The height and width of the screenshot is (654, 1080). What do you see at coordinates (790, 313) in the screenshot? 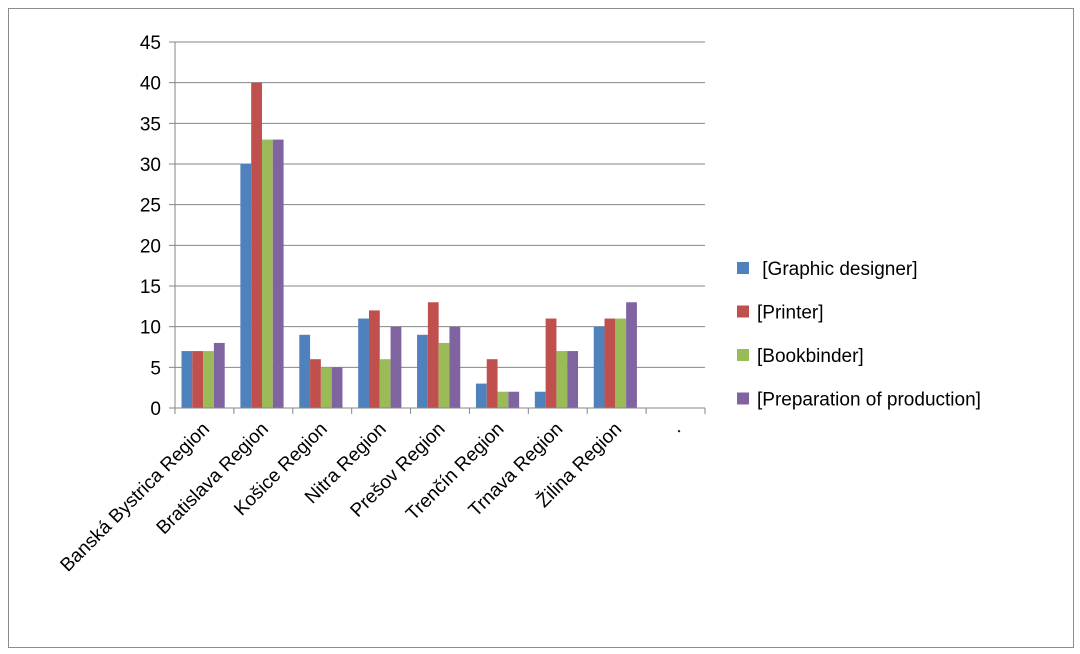
I see `legend-label: [Printer]` at bounding box center [790, 313].